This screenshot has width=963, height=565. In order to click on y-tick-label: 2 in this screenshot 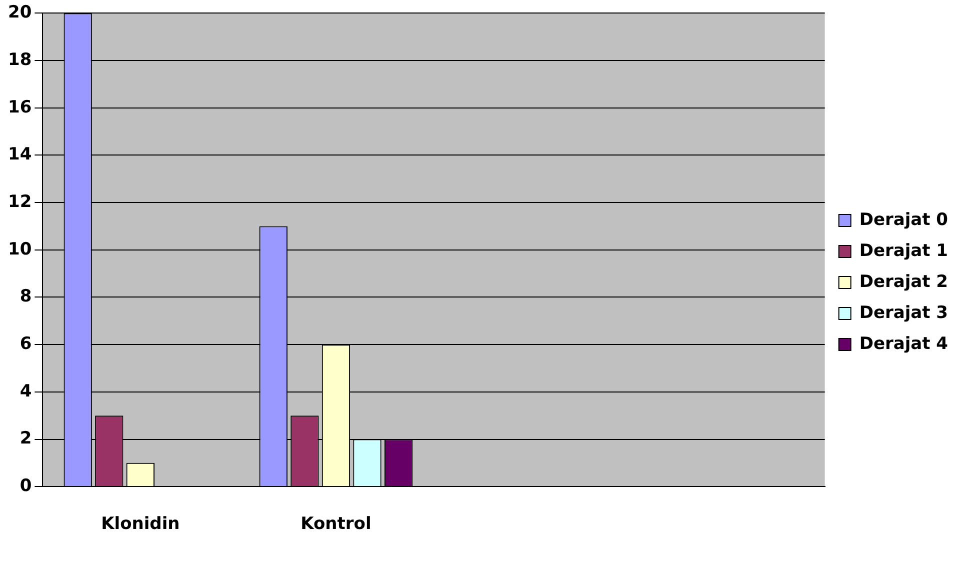, I will do `click(26, 438)`.